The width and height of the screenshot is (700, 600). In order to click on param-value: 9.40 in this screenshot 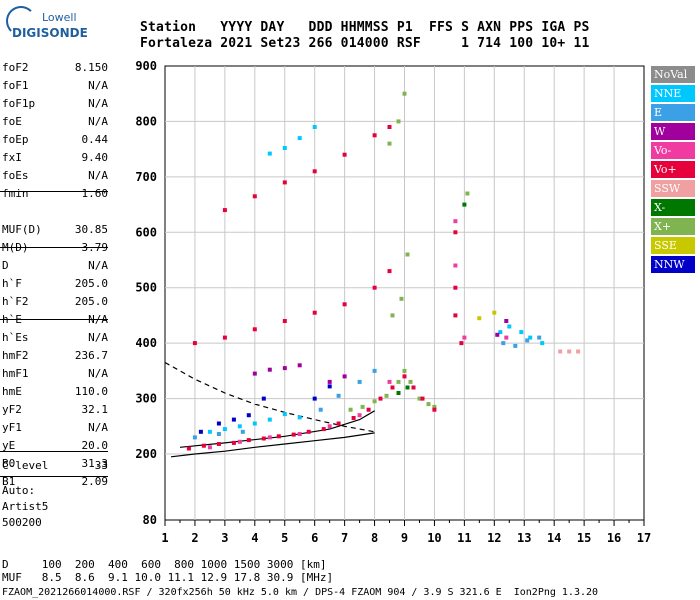, I will do `click(95, 157)`.